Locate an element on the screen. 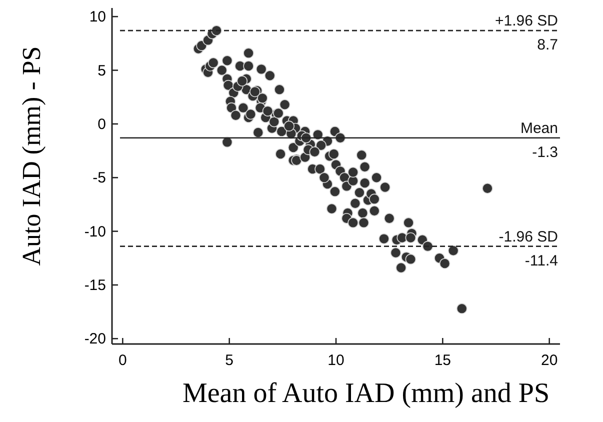  y-axis-title: Auto IAD (mm) - PS is located at coordinates (31, 156).